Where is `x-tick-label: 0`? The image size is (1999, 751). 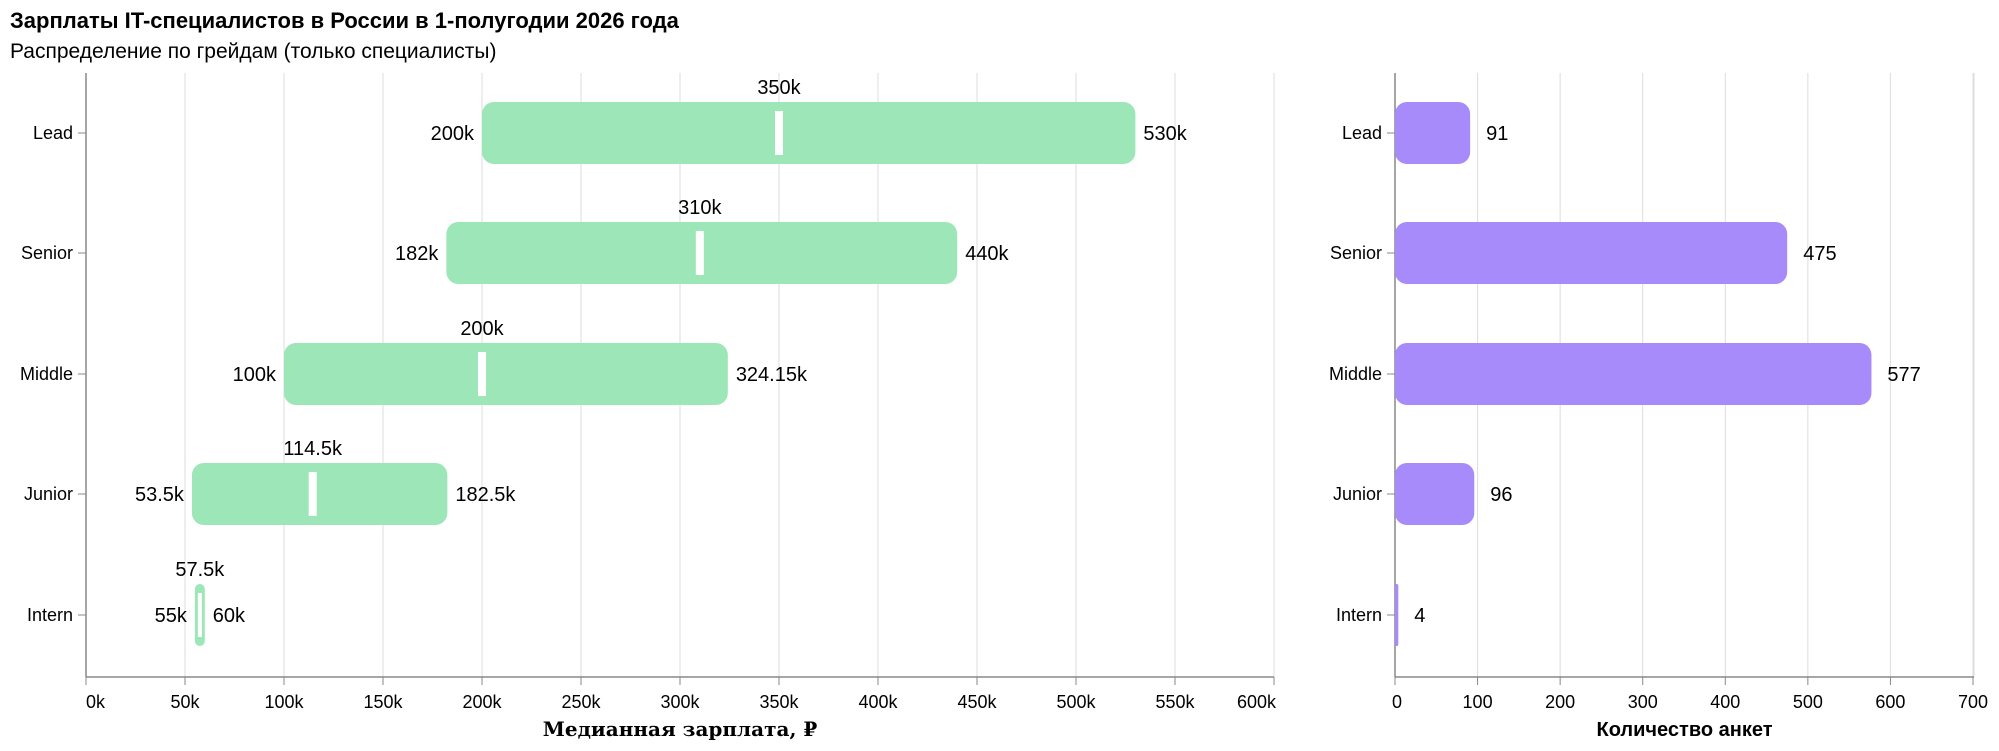
x-tick-label: 0 is located at coordinates (1397, 702).